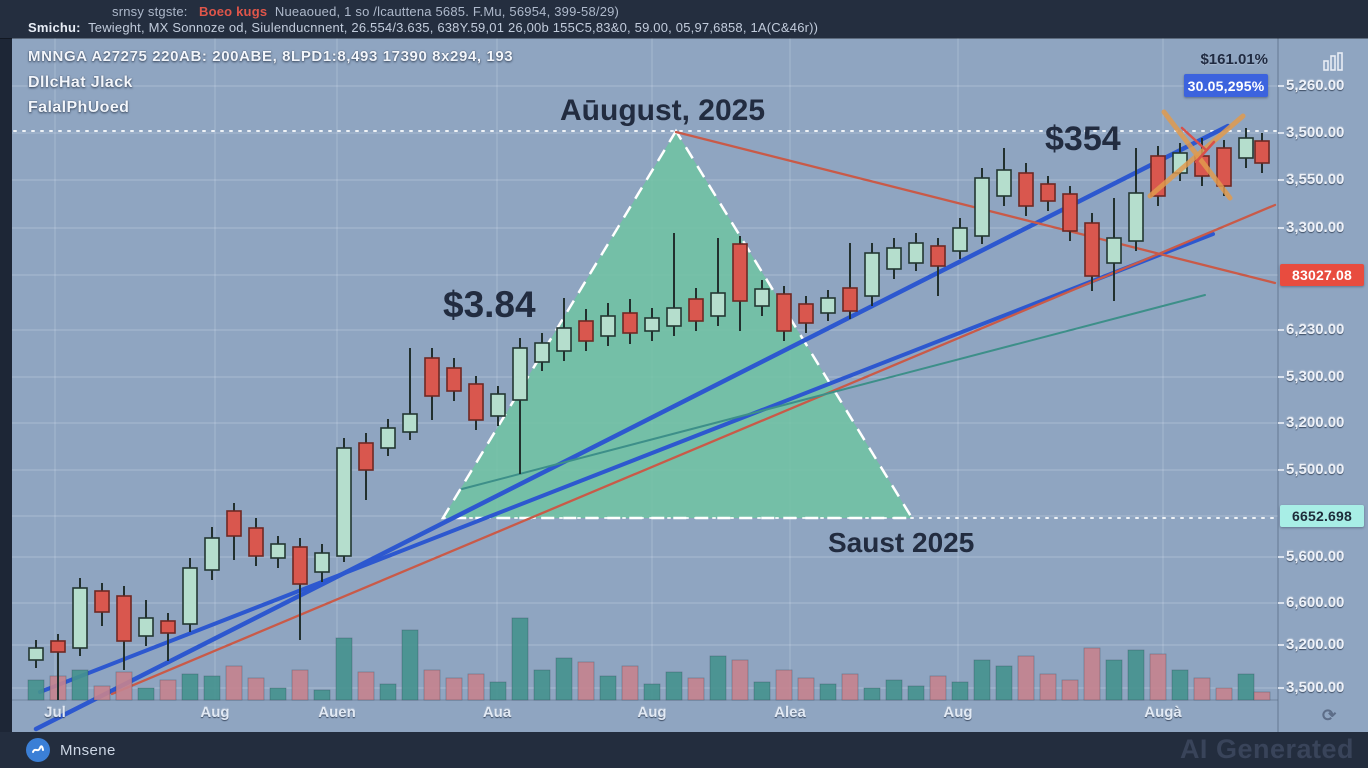  I want to click on price-axis-label: 5,260.00, so click(1311, 85).